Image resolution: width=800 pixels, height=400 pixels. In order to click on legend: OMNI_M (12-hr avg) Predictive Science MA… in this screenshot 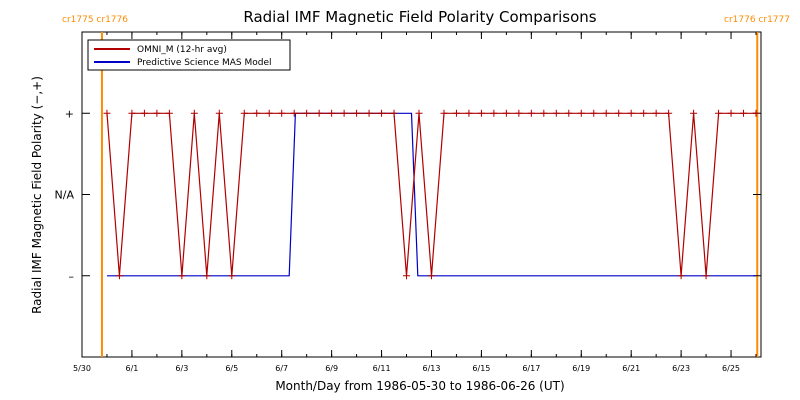, I will do `click(189, 55)`.